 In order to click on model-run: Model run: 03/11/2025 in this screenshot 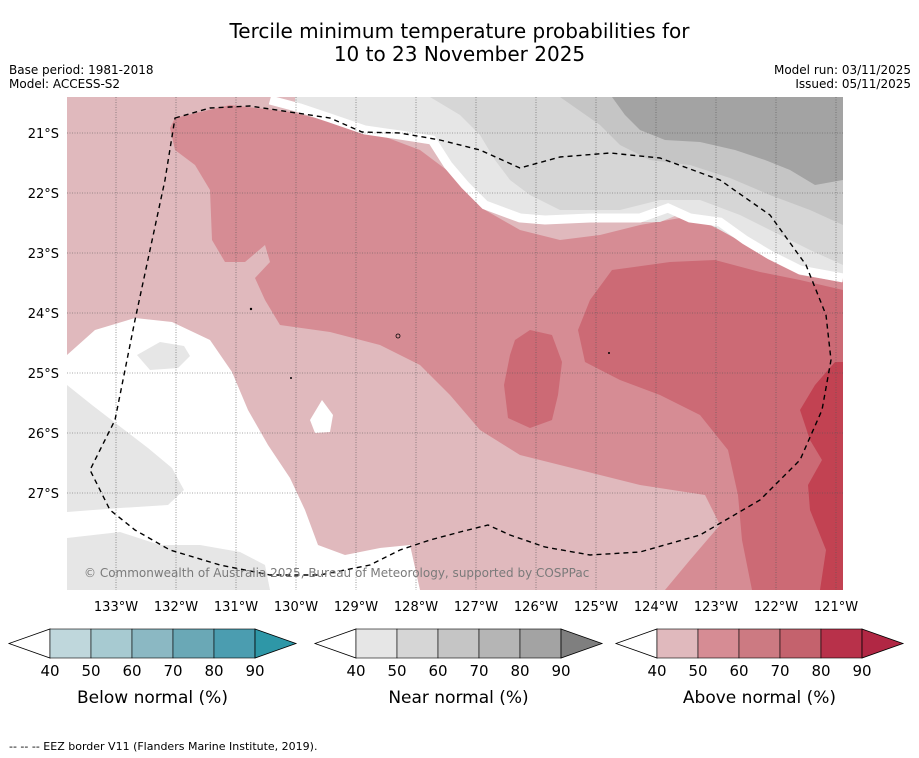, I will do `click(842, 70)`.